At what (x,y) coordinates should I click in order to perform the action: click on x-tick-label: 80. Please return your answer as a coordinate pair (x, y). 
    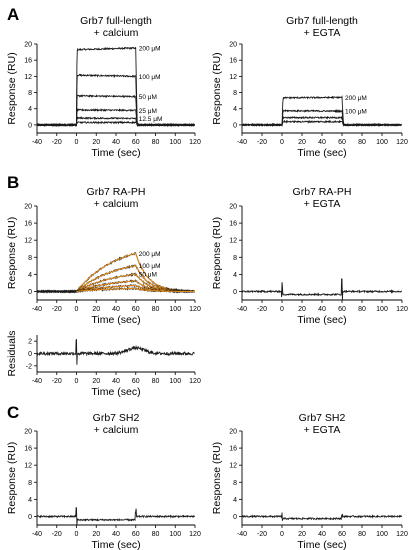
    Looking at the image, I should click on (156, 309).